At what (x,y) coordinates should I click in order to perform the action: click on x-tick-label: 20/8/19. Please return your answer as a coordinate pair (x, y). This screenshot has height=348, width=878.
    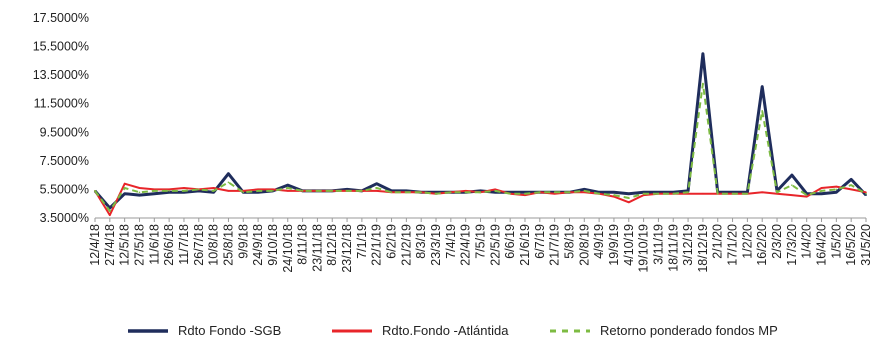
    Looking at the image, I should click on (584, 245).